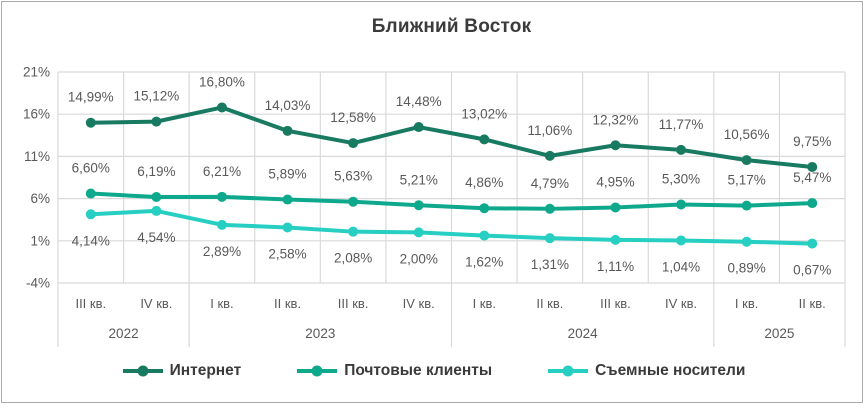 The width and height of the screenshot is (868, 411). Describe the element at coordinates (36, 72) in the screenshot. I see `y-tick-label: 21%` at that location.